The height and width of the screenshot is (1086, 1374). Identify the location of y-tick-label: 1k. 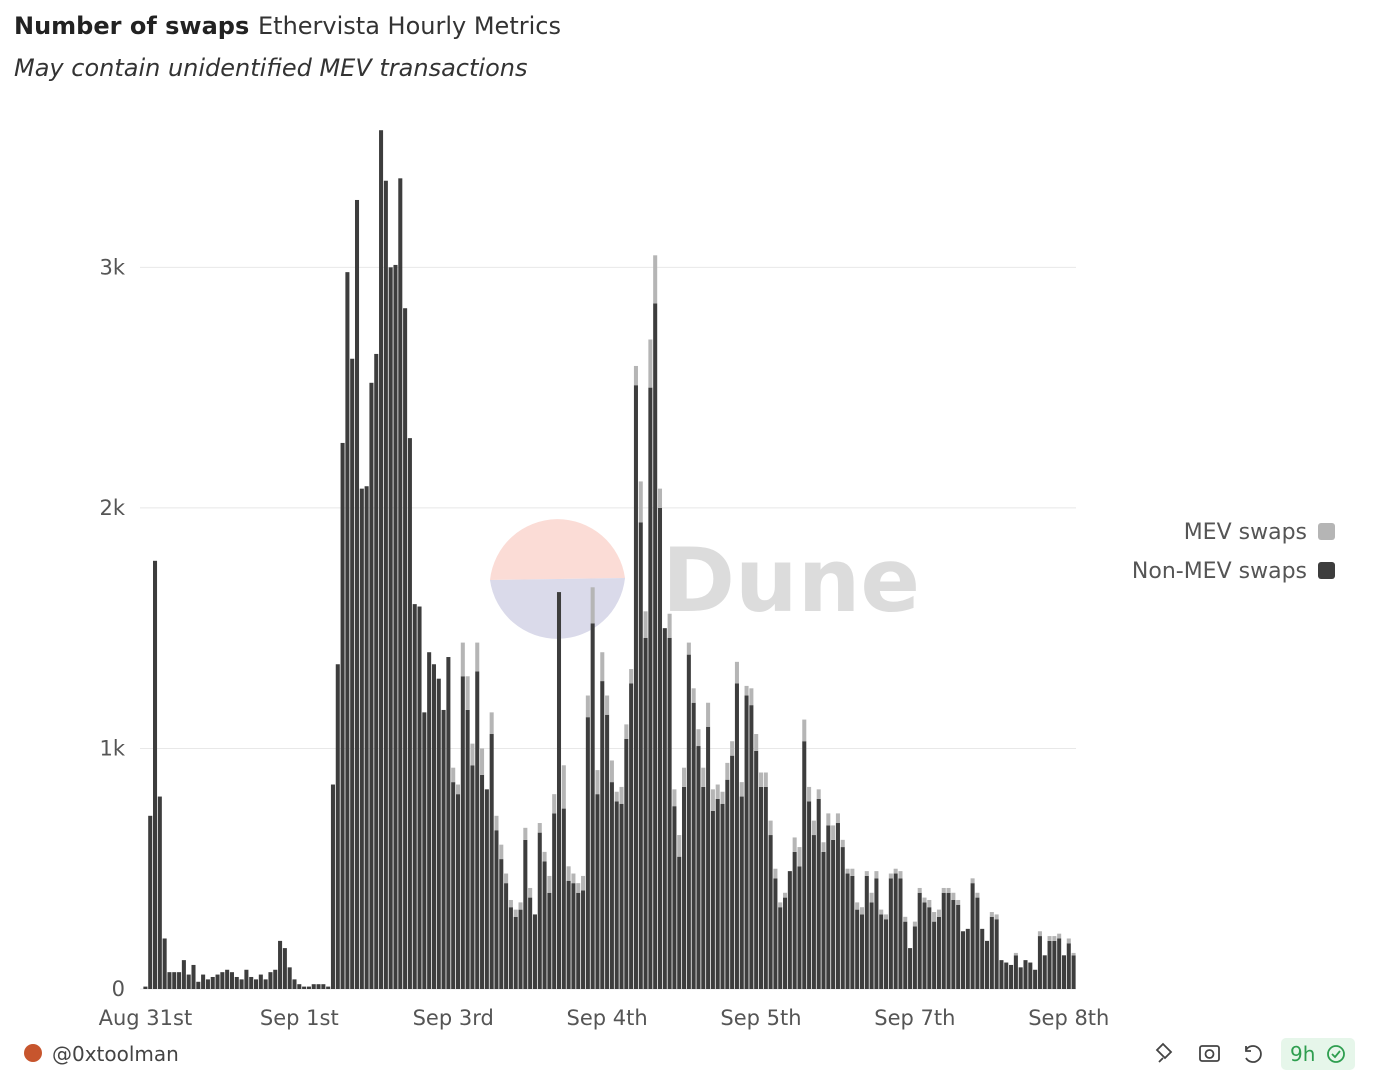
(112, 748).